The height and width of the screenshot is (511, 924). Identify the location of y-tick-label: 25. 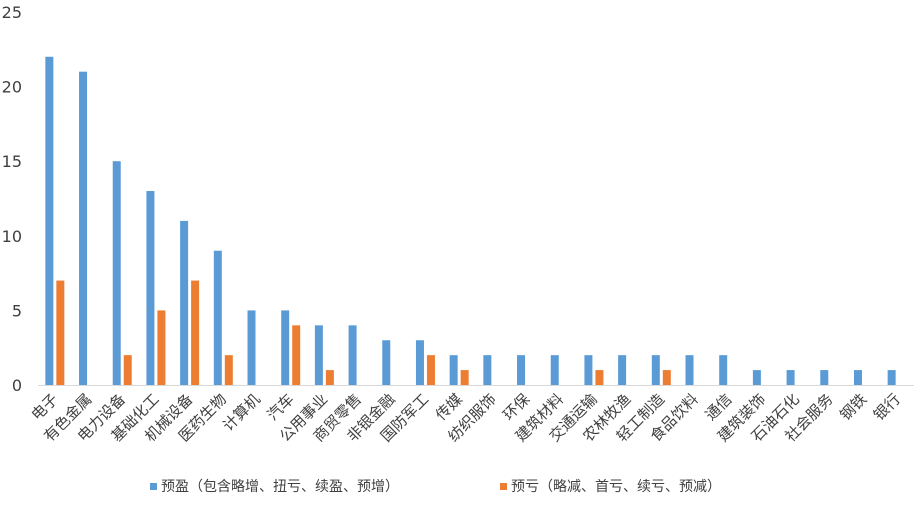
(12, 12).